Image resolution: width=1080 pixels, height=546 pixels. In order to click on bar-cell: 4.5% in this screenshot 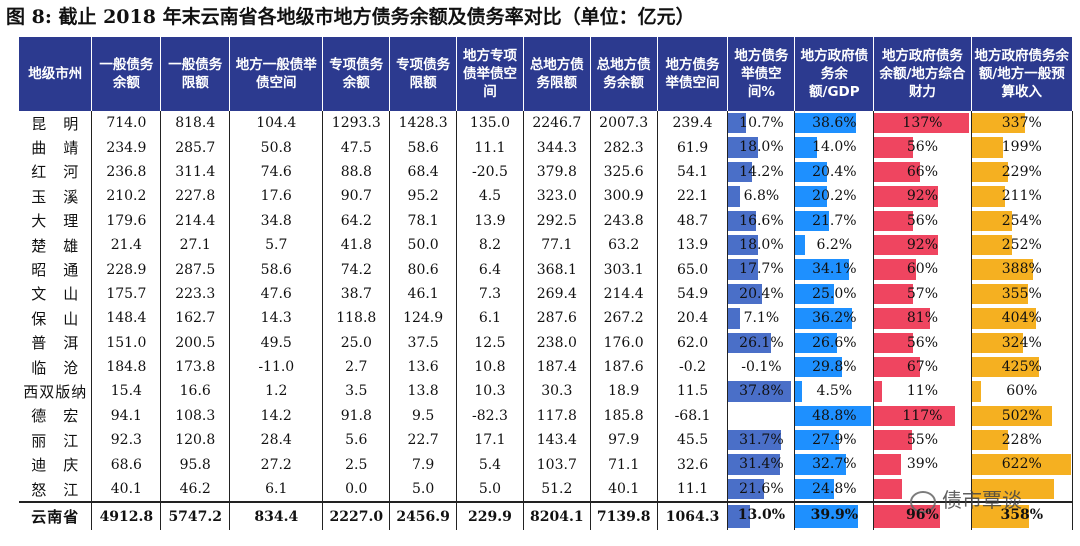, I will do `click(834, 391)`.